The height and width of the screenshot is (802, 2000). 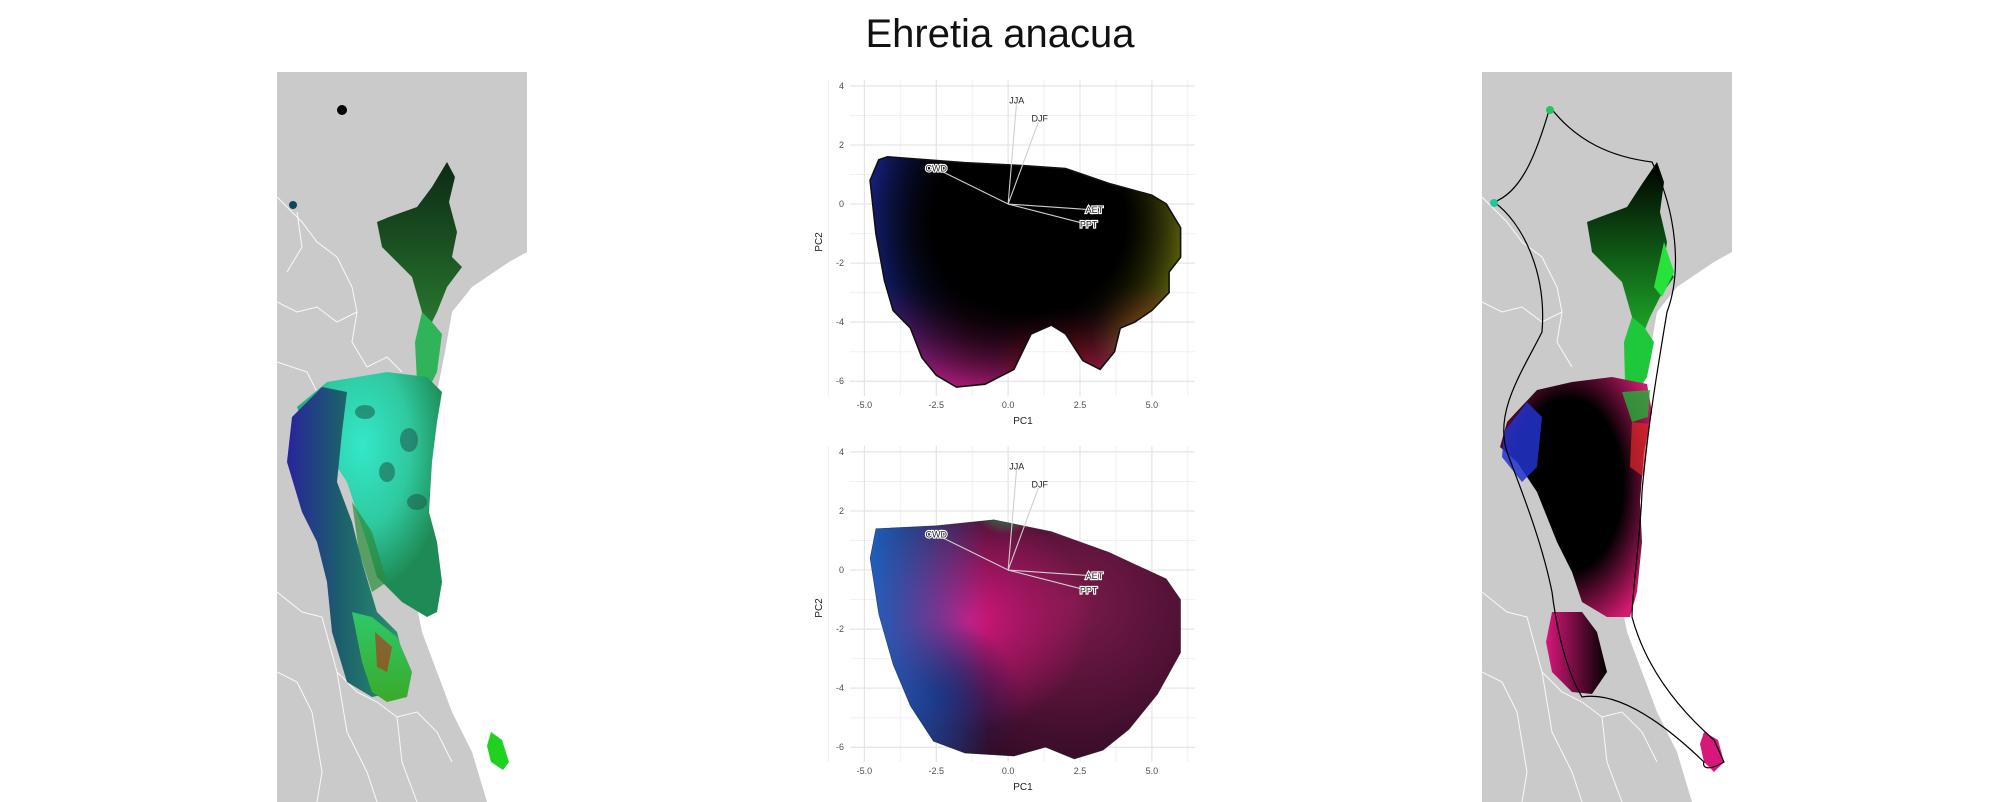 What do you see at coordinates (819, 608) in the screenshot?
I see `pca-bottom-ylabel: PC2` at bounding box center [819, 608].